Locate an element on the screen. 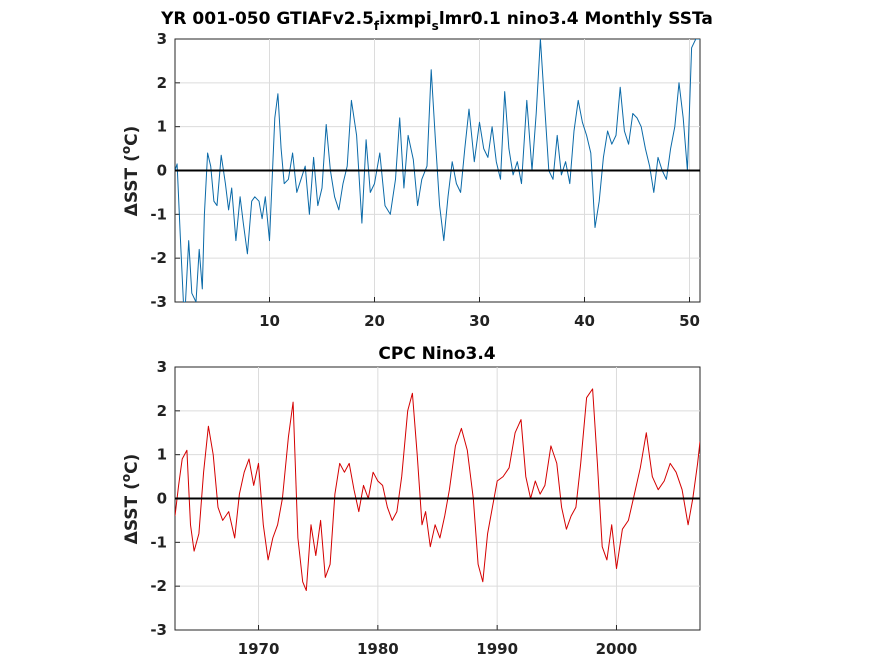  bottom-ylabel-sup: o is located at coordinates (126, 478).